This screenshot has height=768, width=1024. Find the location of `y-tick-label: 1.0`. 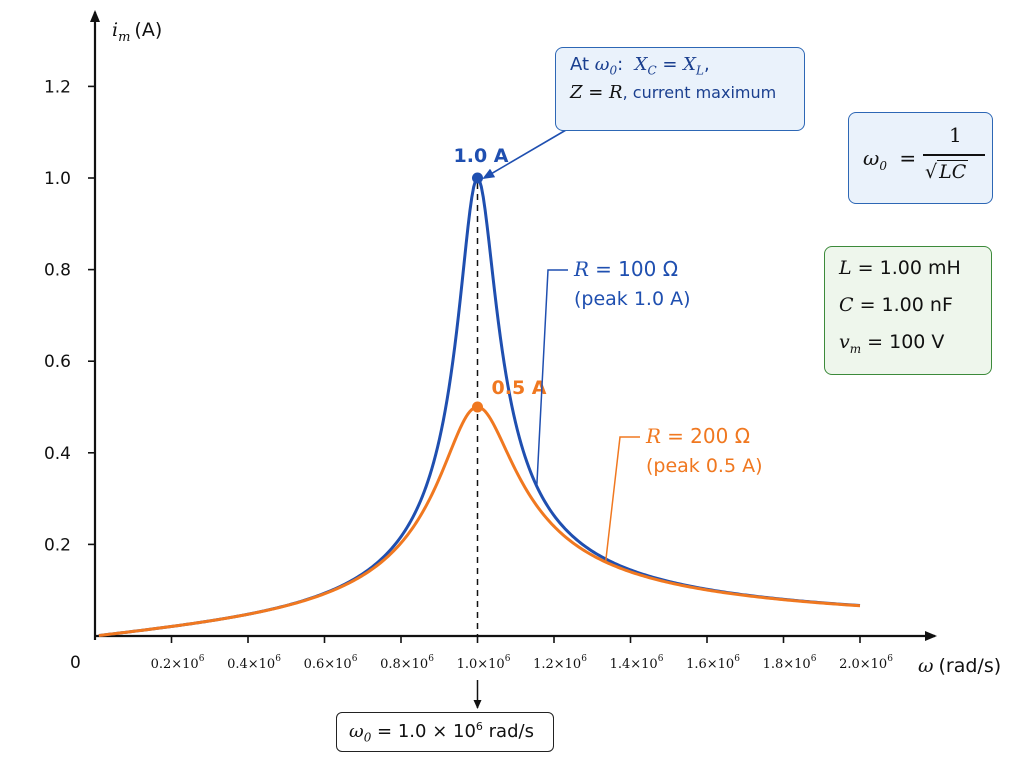

y-tick-label: 1.0 is located at coordinates (57, 179).